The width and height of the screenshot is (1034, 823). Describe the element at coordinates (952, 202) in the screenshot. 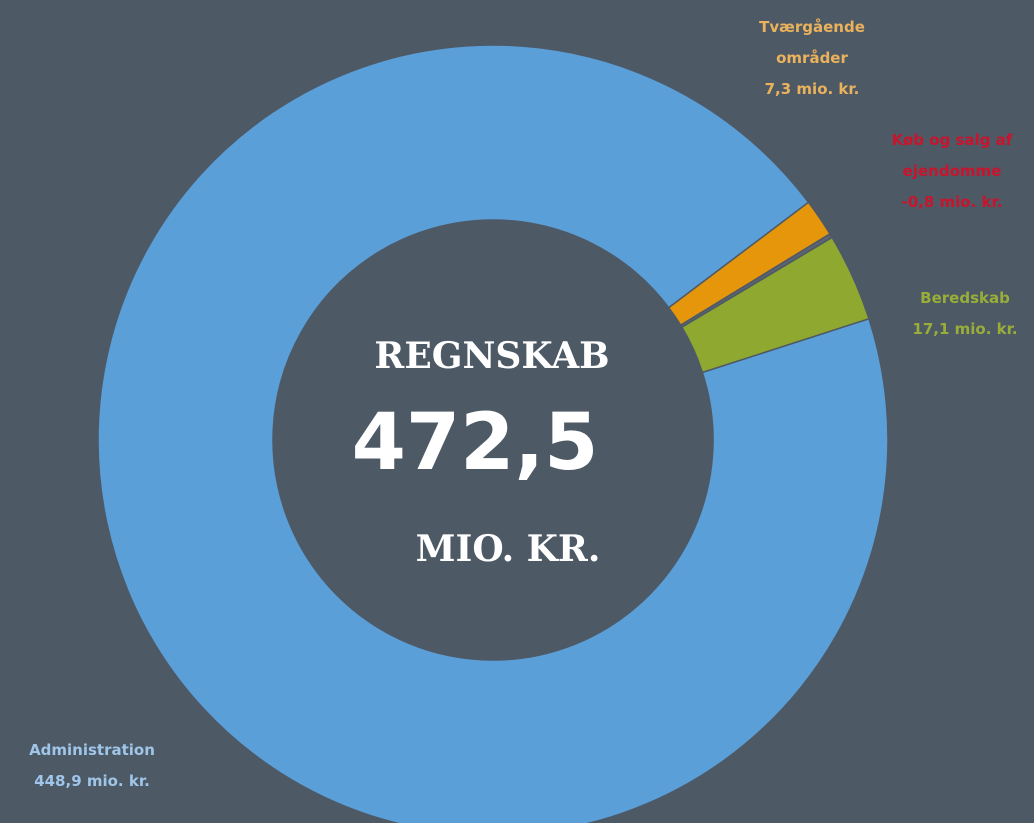

I see `value-label: -0,8 mio. kr.` at that location.